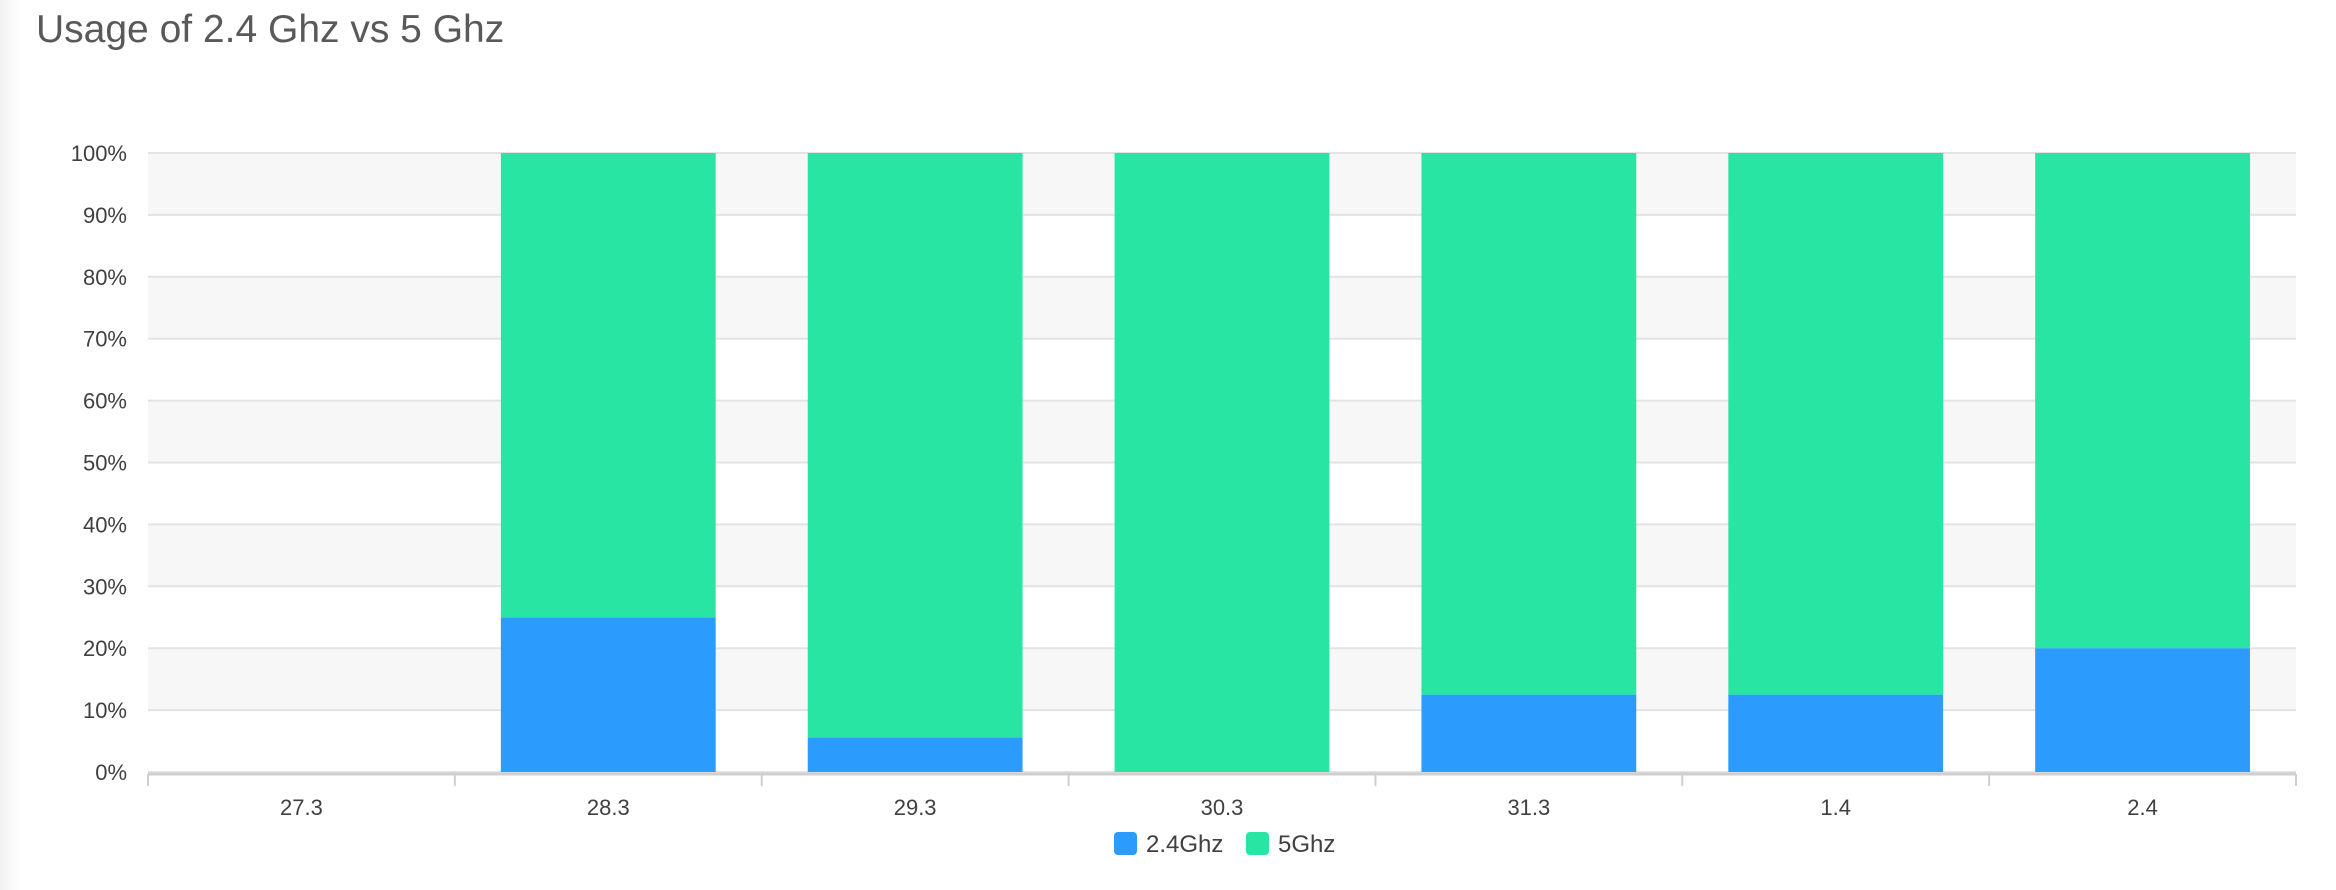  What do you see at coordinates (105, 277) in the screenshot?
I see `y-tick-label: 80%` at bounding box center [105, 277].